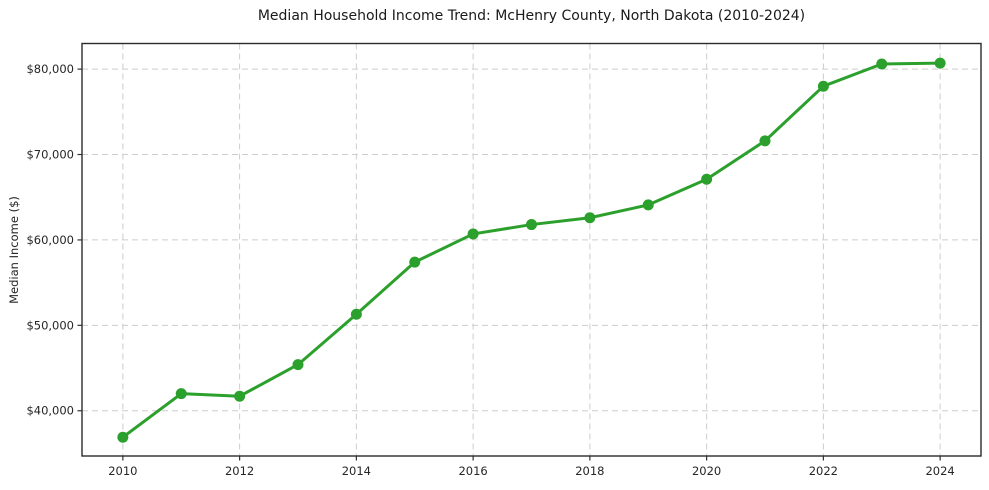 This screenshot has height=490, width=989. What do you see at coordinates (239, 471) in the screenshot?
I see `x-tick-label: 2012` at bounding box center [239, 471].